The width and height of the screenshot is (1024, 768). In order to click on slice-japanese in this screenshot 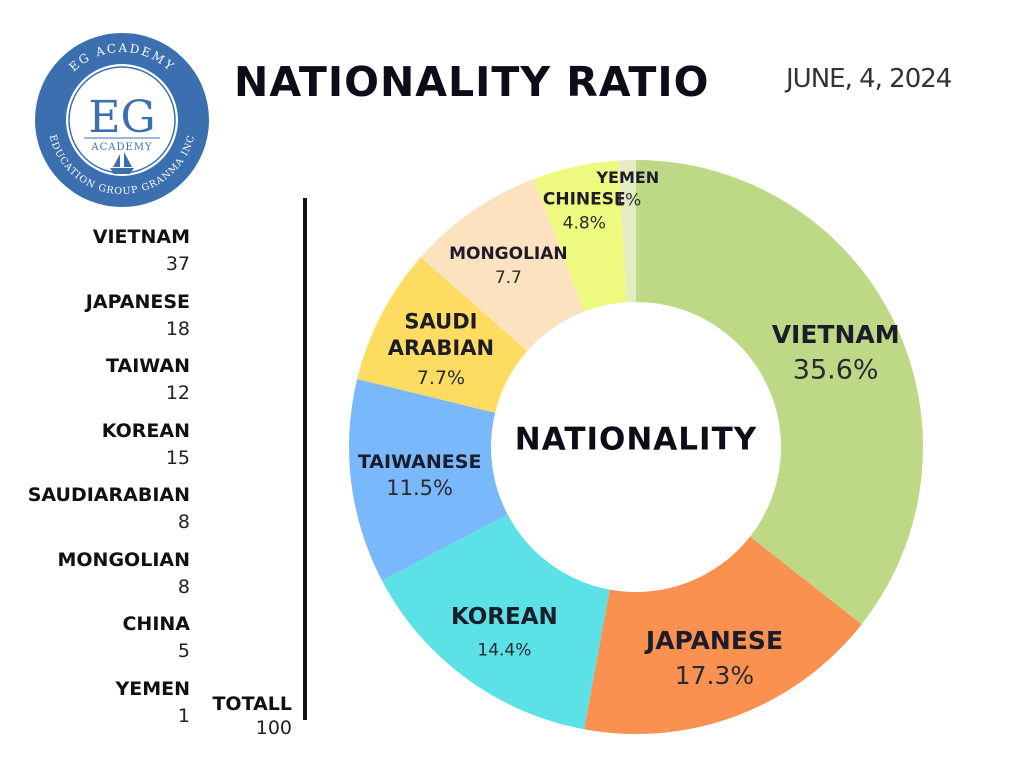, I will do `click(722, 635)`.